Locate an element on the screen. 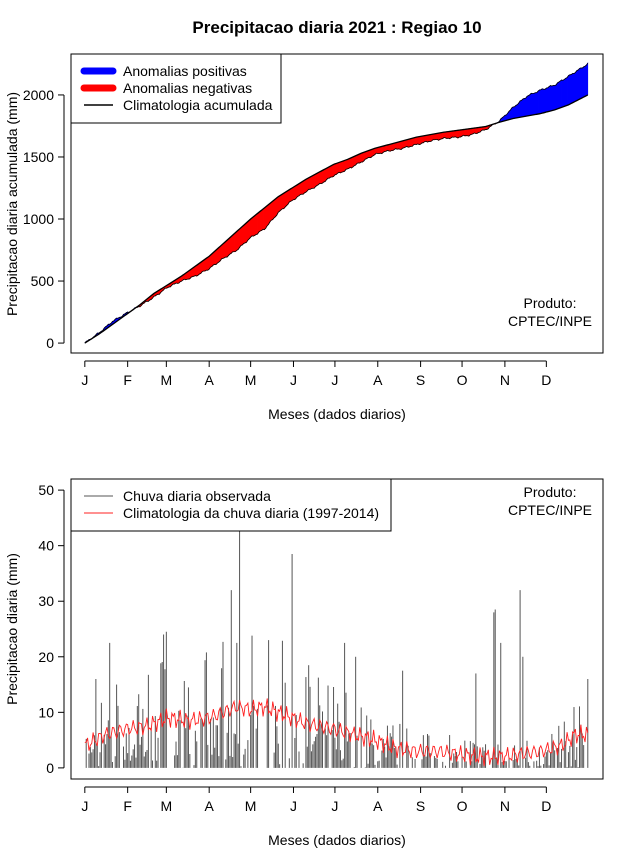 This screenshot has height=850, width=640. daily-x-axis-label: Meses (dados diarios) is located at coordinates (337, 840).